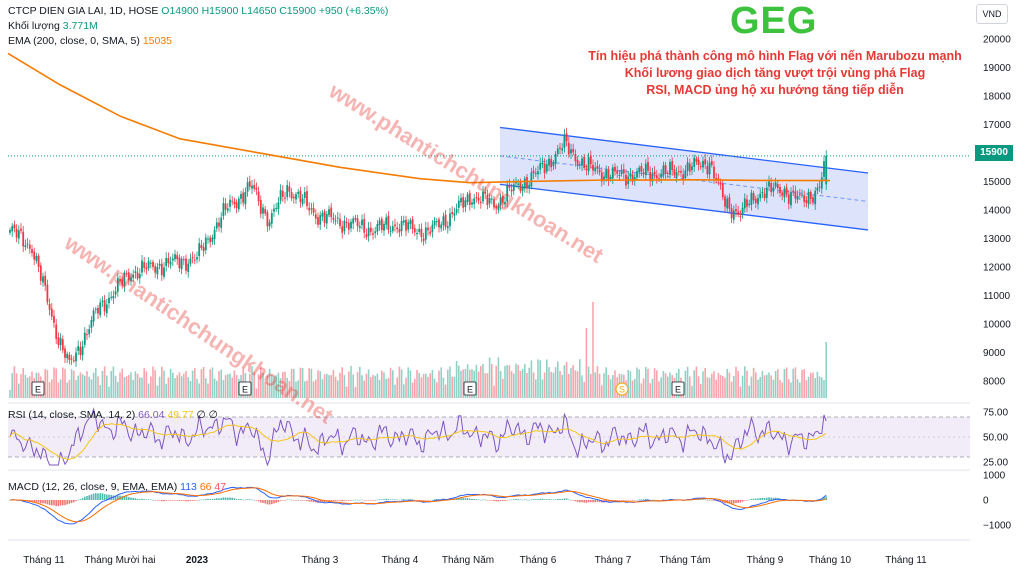  I want to click on y-tick-label: 20000, so click(997, 40).